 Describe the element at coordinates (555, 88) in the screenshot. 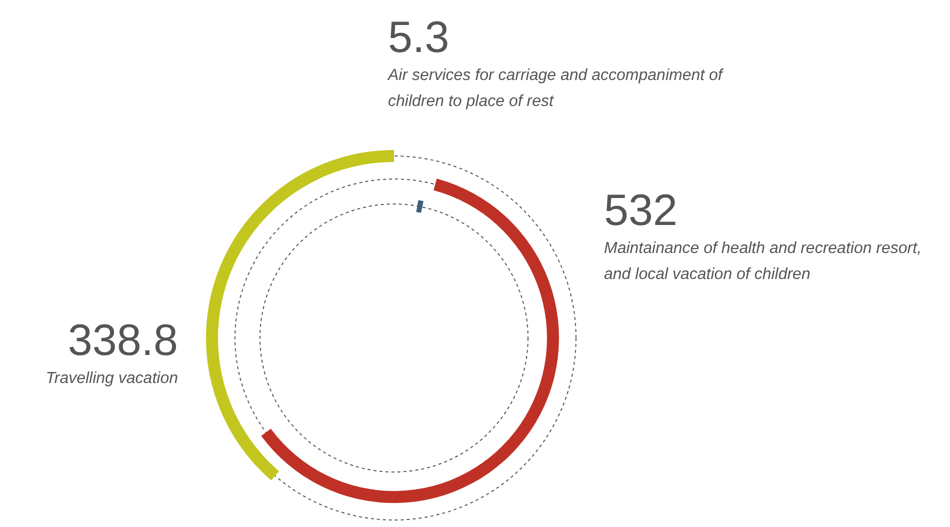

I see `category-label: Air services for carriage and accompaniment of children to place of rest` at that location.